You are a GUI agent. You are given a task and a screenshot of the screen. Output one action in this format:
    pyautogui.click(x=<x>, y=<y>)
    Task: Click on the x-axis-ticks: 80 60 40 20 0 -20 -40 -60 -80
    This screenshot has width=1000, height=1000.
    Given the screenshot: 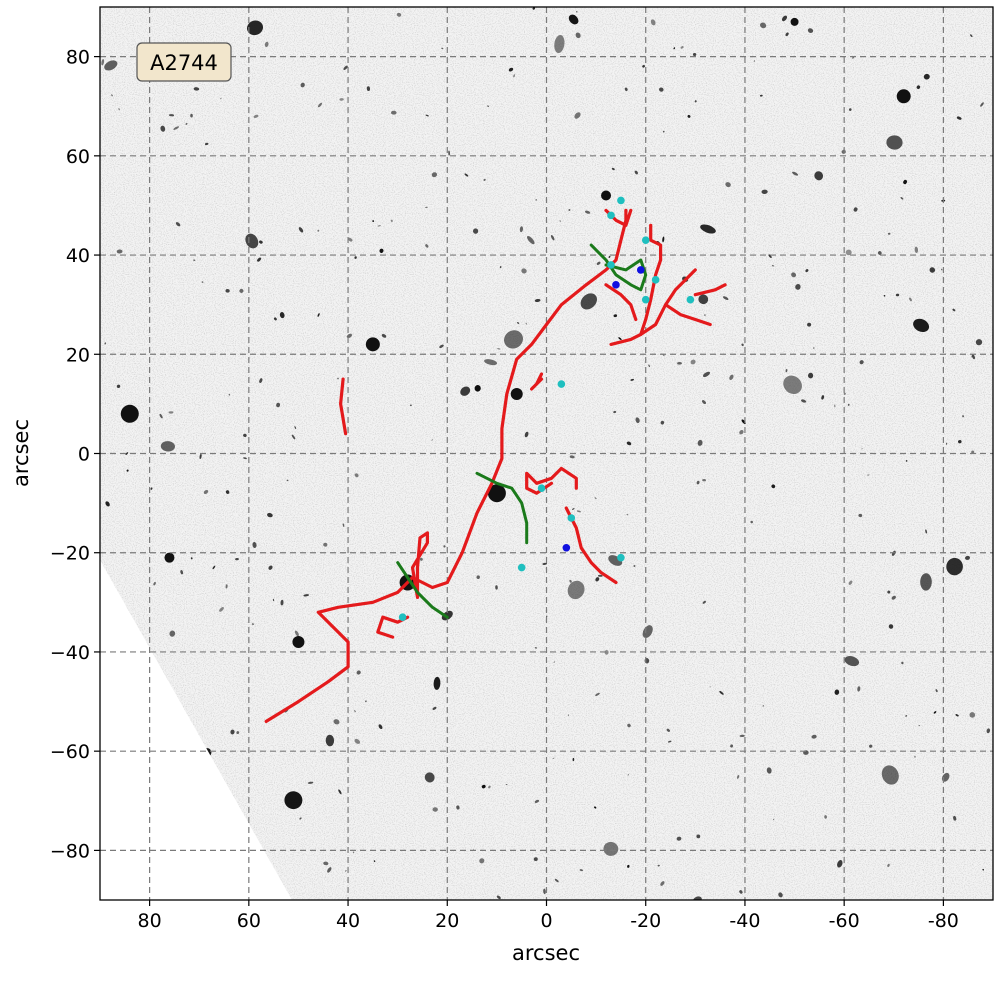 What is the action you would take?
    pyautogui.click(x=548, y=916)
    